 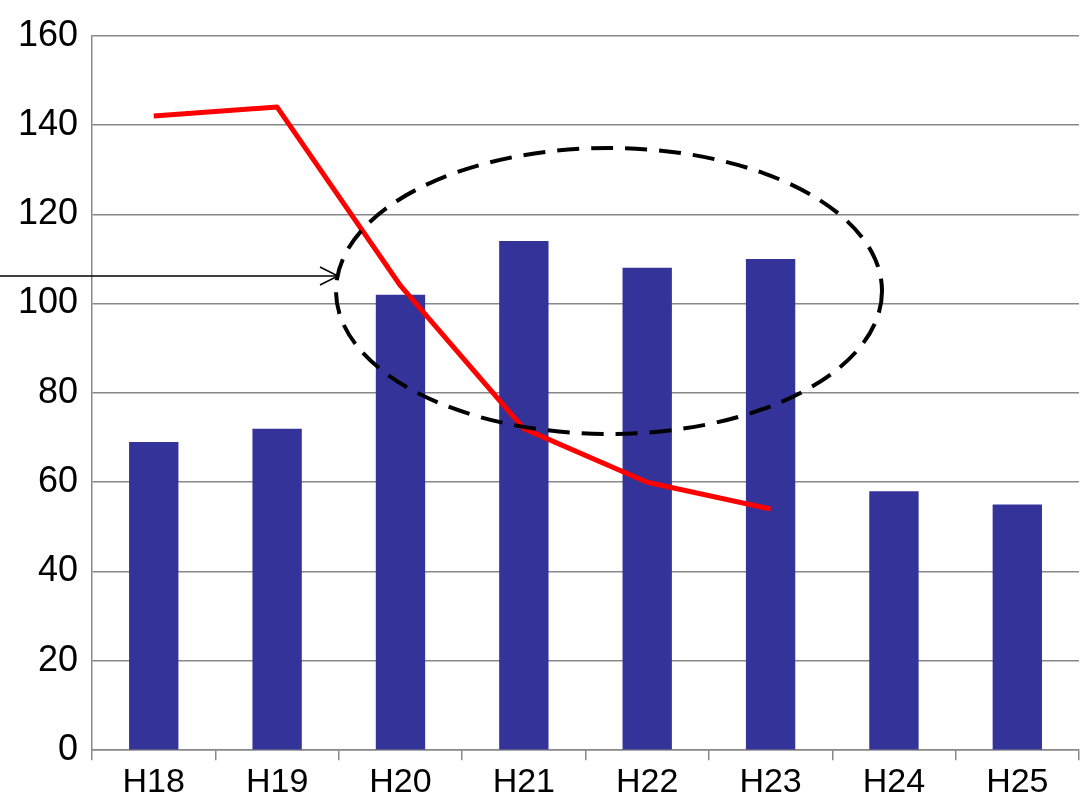 I want to click on x-tick-label: H20, so click(x=400, y=779).